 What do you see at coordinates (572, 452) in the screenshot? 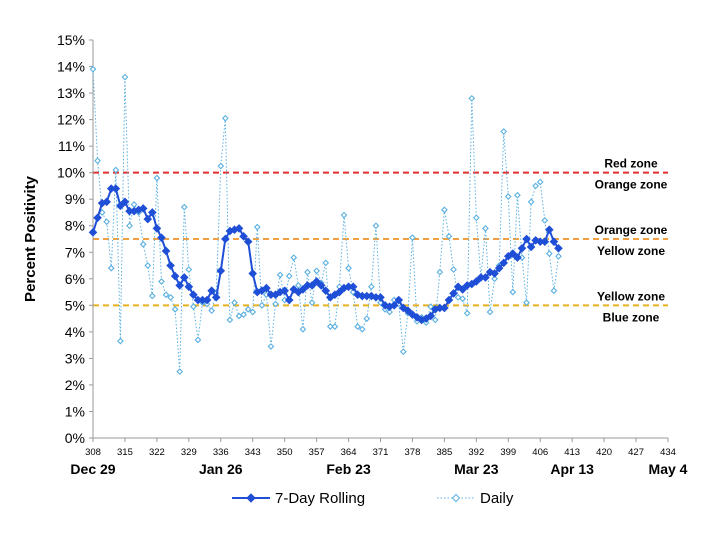
I see `x-tick-label: 413` at bounding box center [572, 452].